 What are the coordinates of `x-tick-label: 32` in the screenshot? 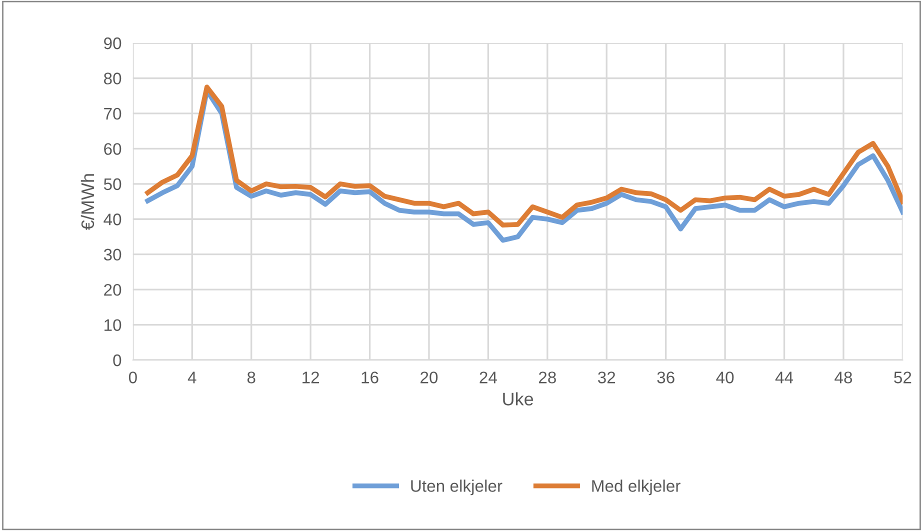 It's located at (607, 378).